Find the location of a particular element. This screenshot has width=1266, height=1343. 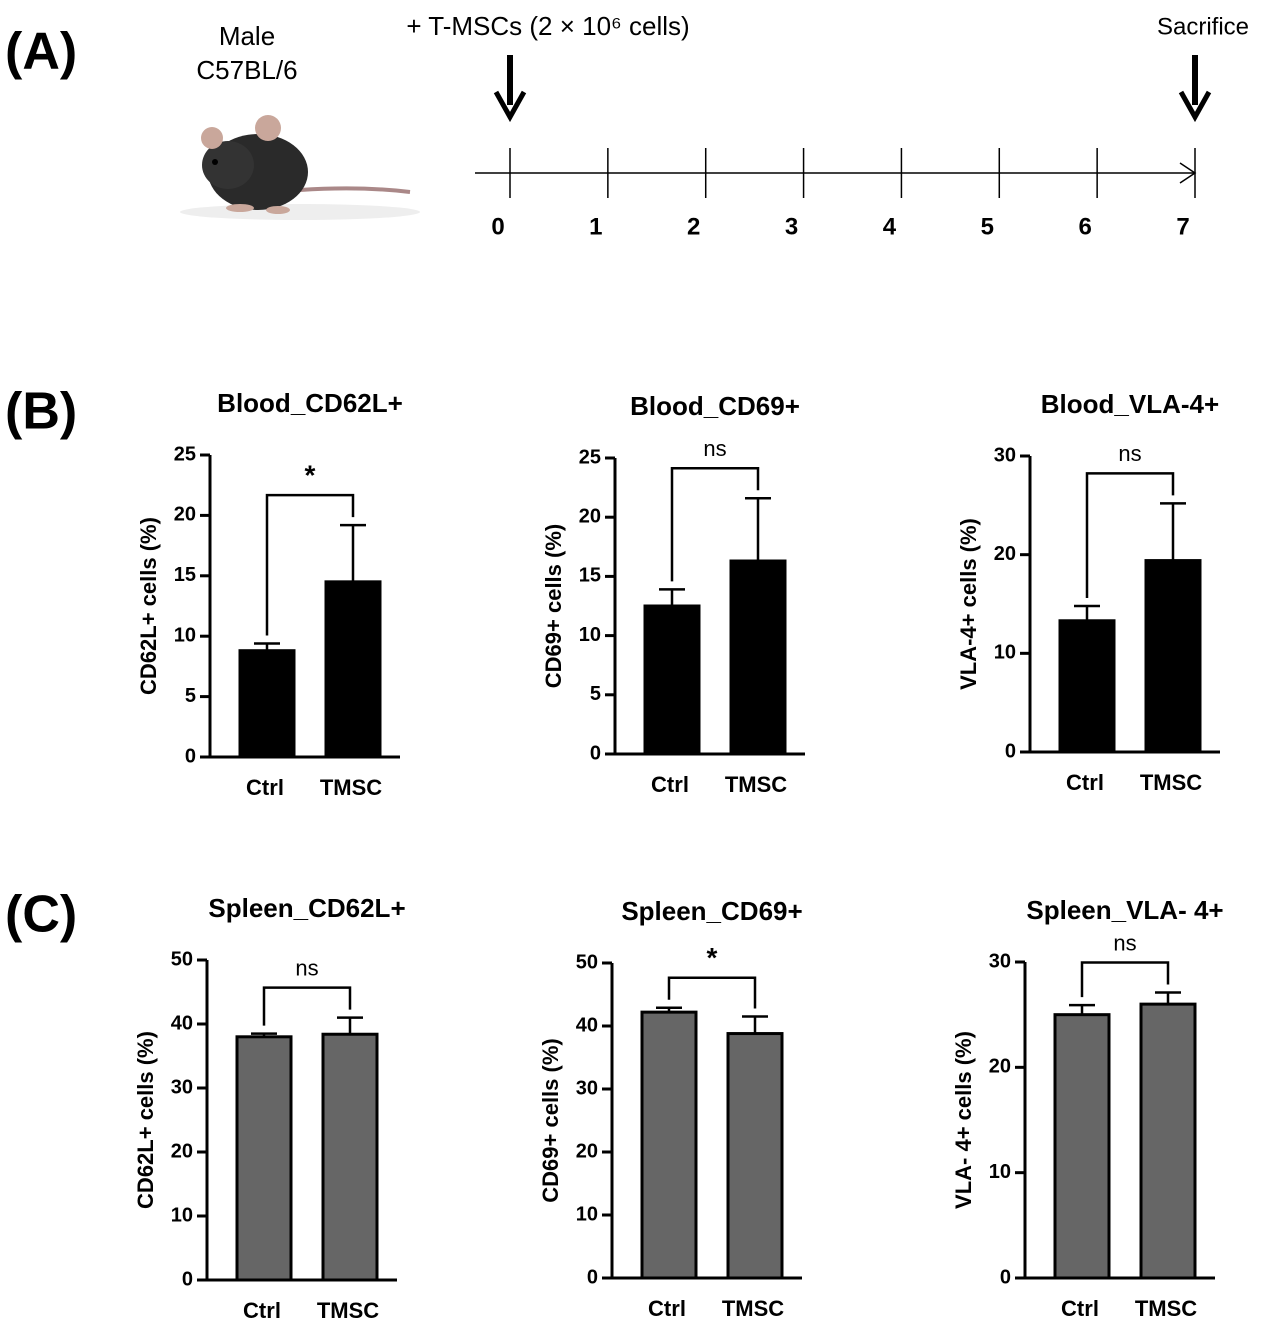

day-label: 0 is located at coordinates (497, 226).